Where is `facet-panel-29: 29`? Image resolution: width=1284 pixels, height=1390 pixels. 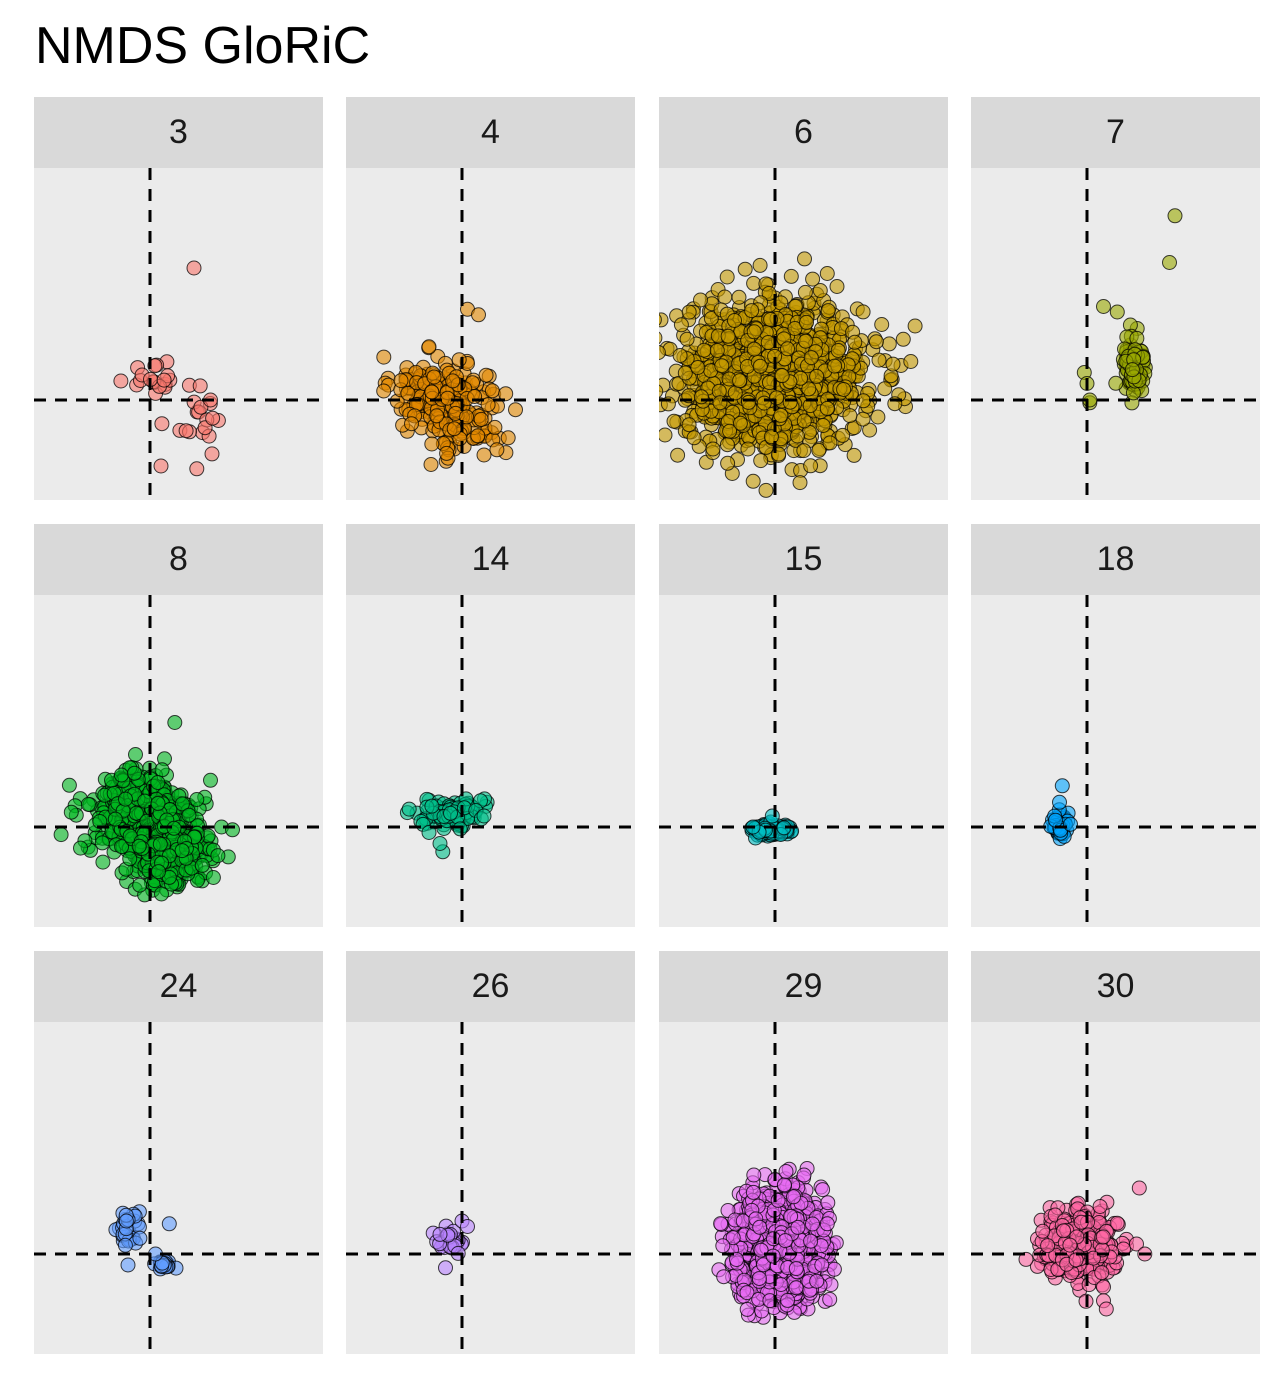 facet-panel-29: 29 is located at coordinates (803, 1152).